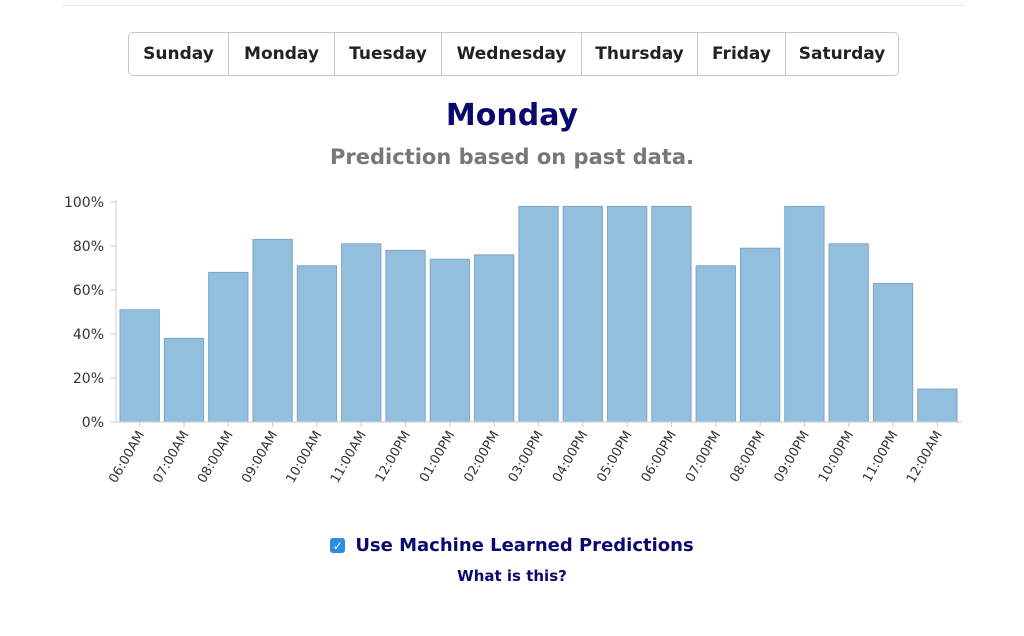 The image size is (1024, 636). I want to click on x-tick-label: 09:00PM, so click(792, 457).